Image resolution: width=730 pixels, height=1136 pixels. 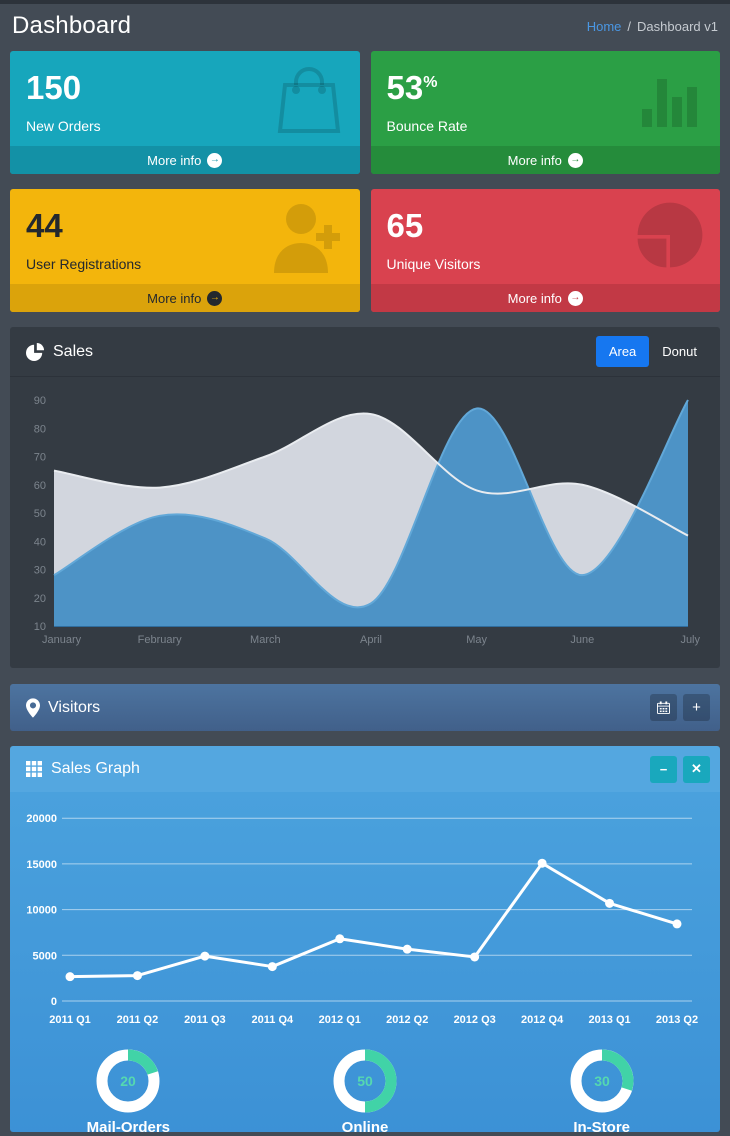 I want to click on small-box-unique-visitors: 65 Unique Visitors More info →, so click(x=545, y=250).